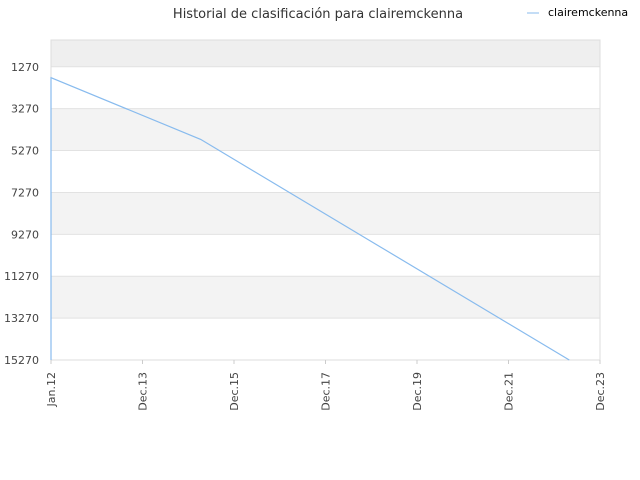 The image size is (640, 480). Describe the element at coordinates (51, 389) in the screenshot. I see `x-tick-label: Jan.12` at that location.